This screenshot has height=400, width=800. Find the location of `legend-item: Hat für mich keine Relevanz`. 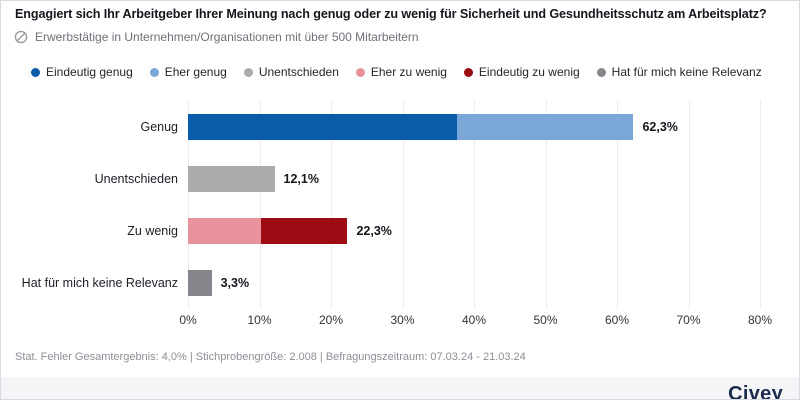

legend-item: Hat für mich keine Relevanz is located at coordinates (679, 72).